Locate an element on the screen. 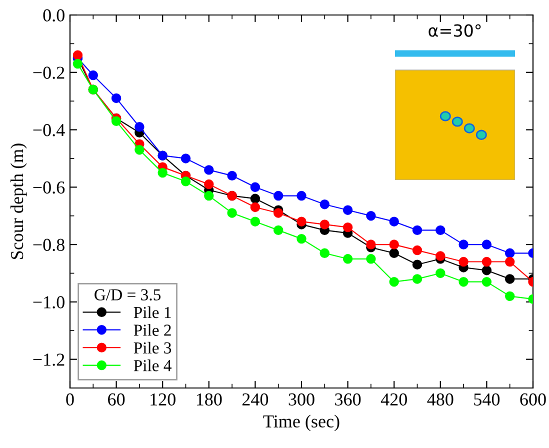 The height and width of the screenshot is (448, 549). annotation: α=30° is located at coordinates (454, 30).